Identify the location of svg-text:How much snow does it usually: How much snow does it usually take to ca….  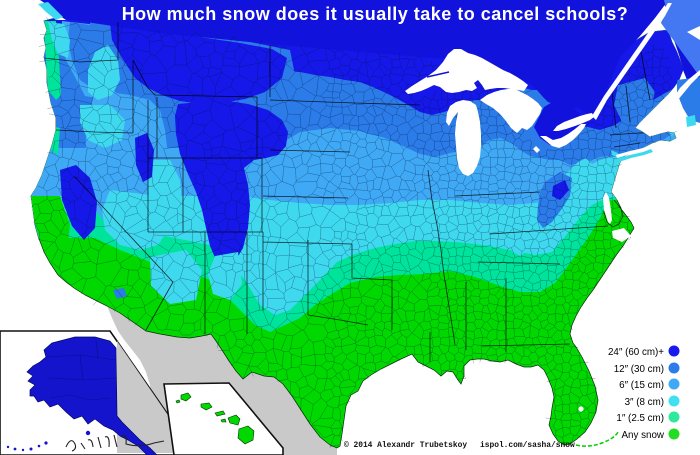
(375, 14).